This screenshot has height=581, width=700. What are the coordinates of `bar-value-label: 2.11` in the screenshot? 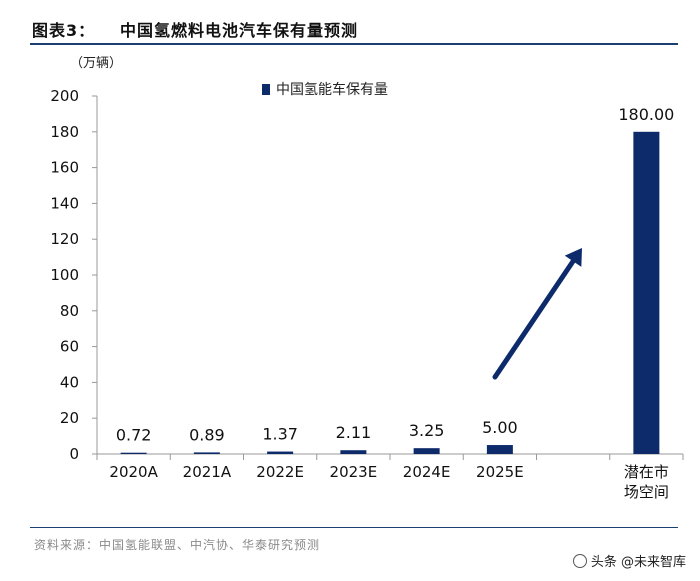 It's located at (354, 432).